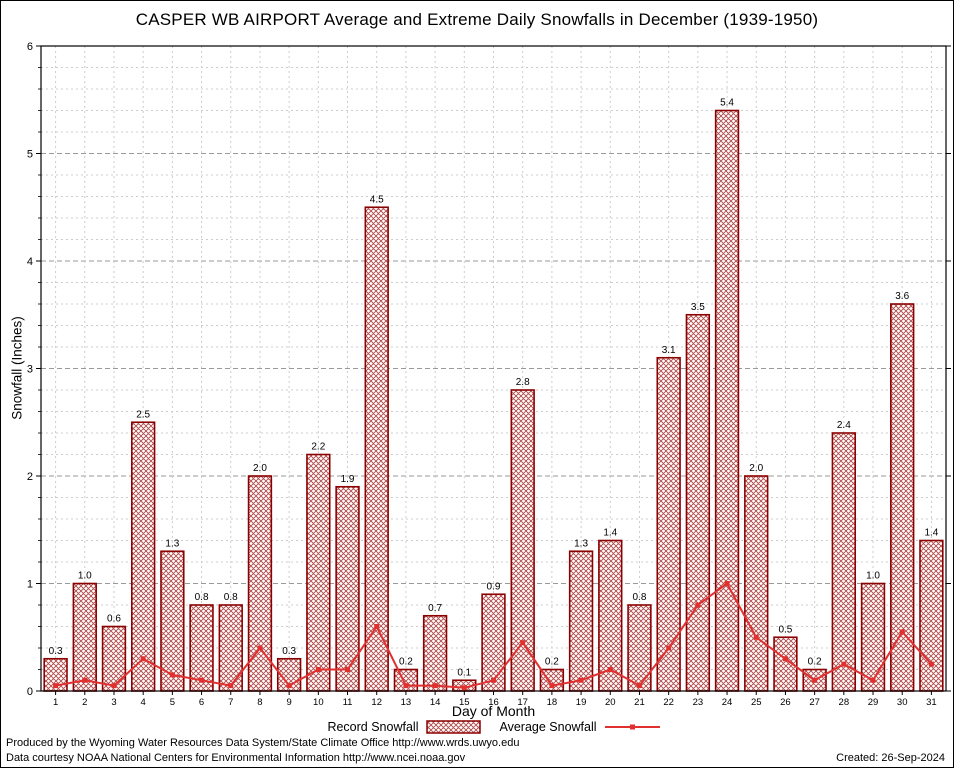 The height and width of the screenshot is (768, 954). What do you see at coordinates (318, 447) in the screenshot?
I see `svg-text: 2.2` at bounding box center [318, 447].